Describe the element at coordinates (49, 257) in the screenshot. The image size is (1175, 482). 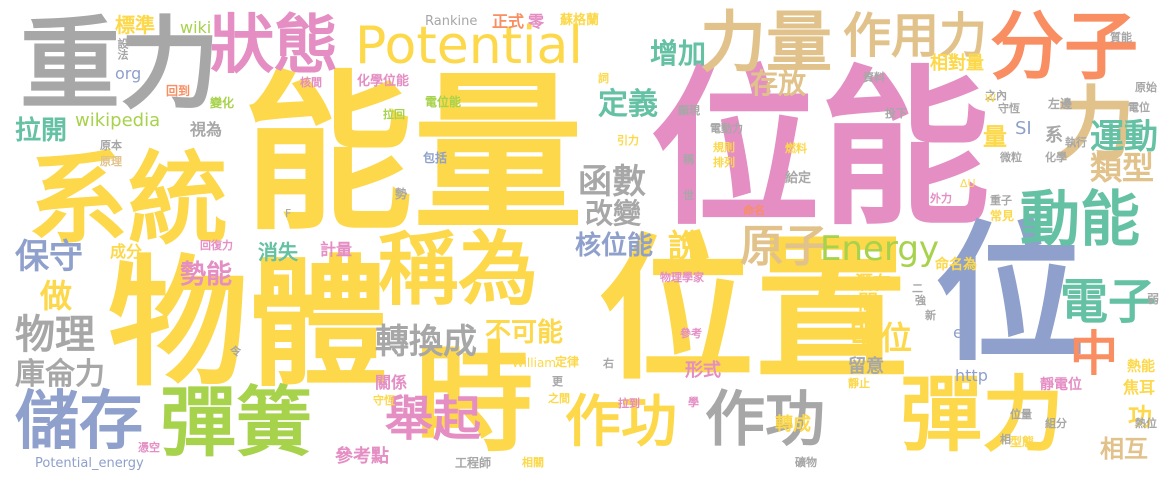
I see `word-baoshou: 保守` at that location.